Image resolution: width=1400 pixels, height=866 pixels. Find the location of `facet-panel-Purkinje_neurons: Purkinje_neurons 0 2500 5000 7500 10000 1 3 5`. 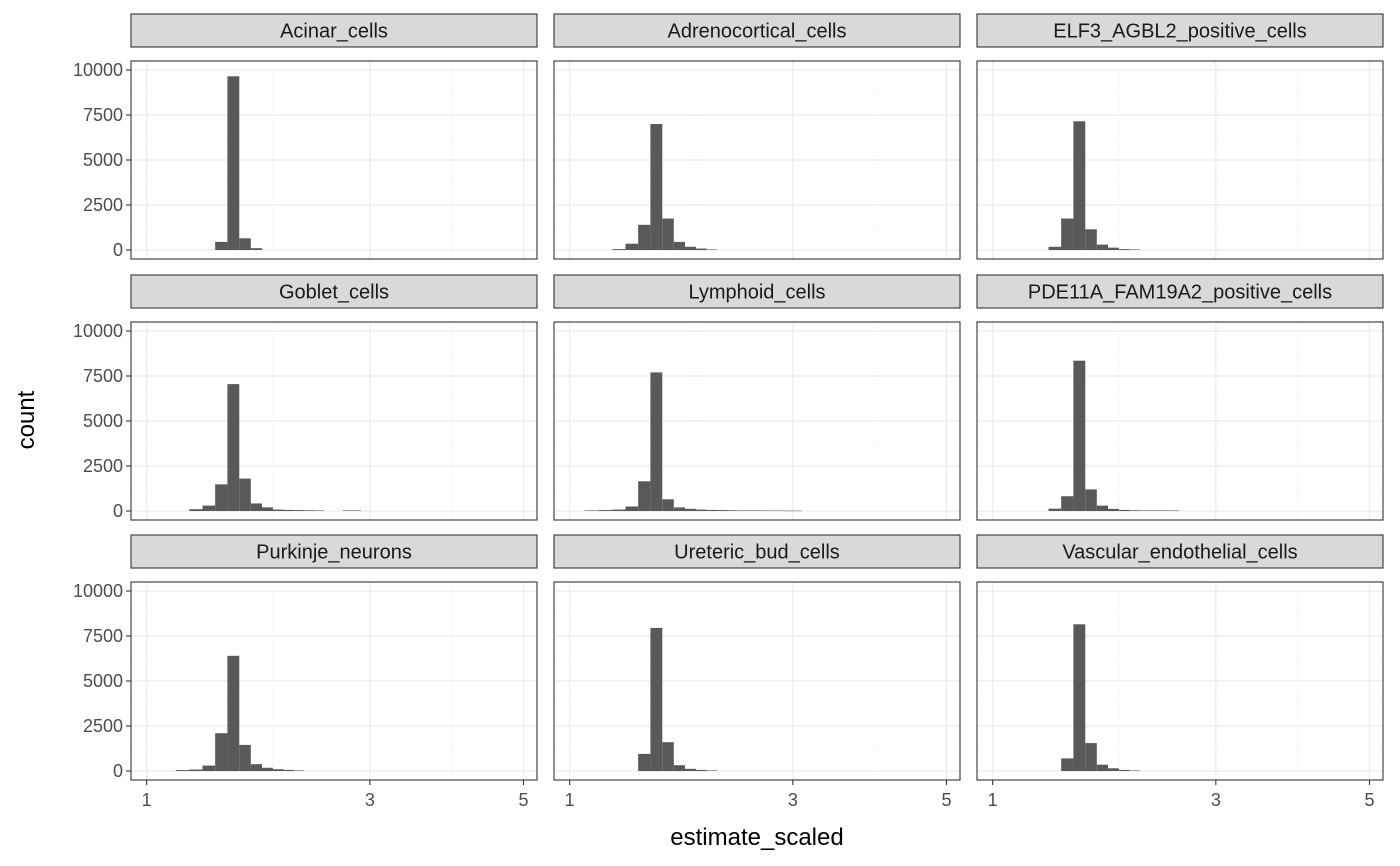

facet-panel-Purkinje_neurons: Purkinje_neurons 0 2500 5000 7500 10000 1 3 5 is located at coordinates (305, 672).